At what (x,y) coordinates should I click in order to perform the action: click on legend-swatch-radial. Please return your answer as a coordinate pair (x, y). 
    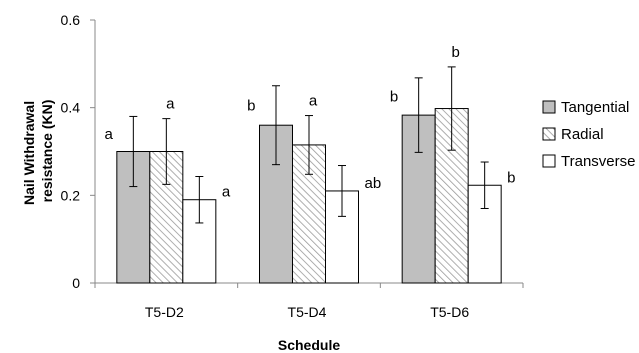
    Looking at the image, I should click on (549, 134).